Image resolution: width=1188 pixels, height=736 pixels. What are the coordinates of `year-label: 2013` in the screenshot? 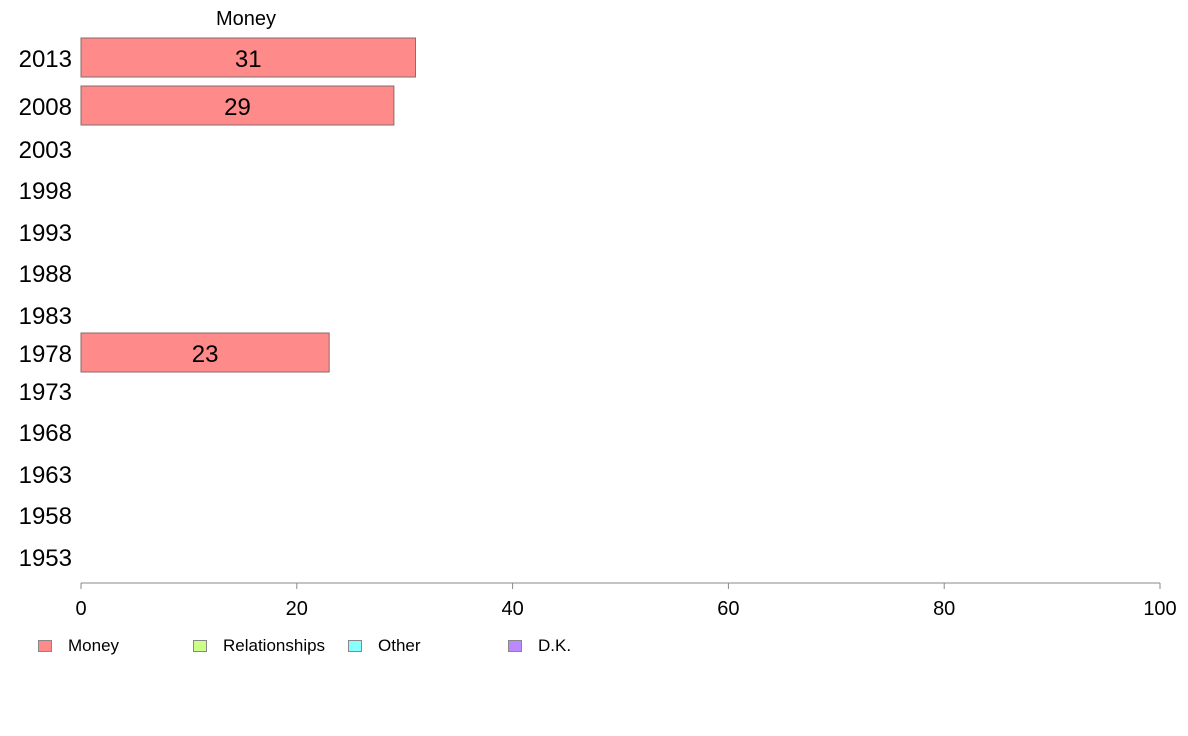 It's located at (45, 59).